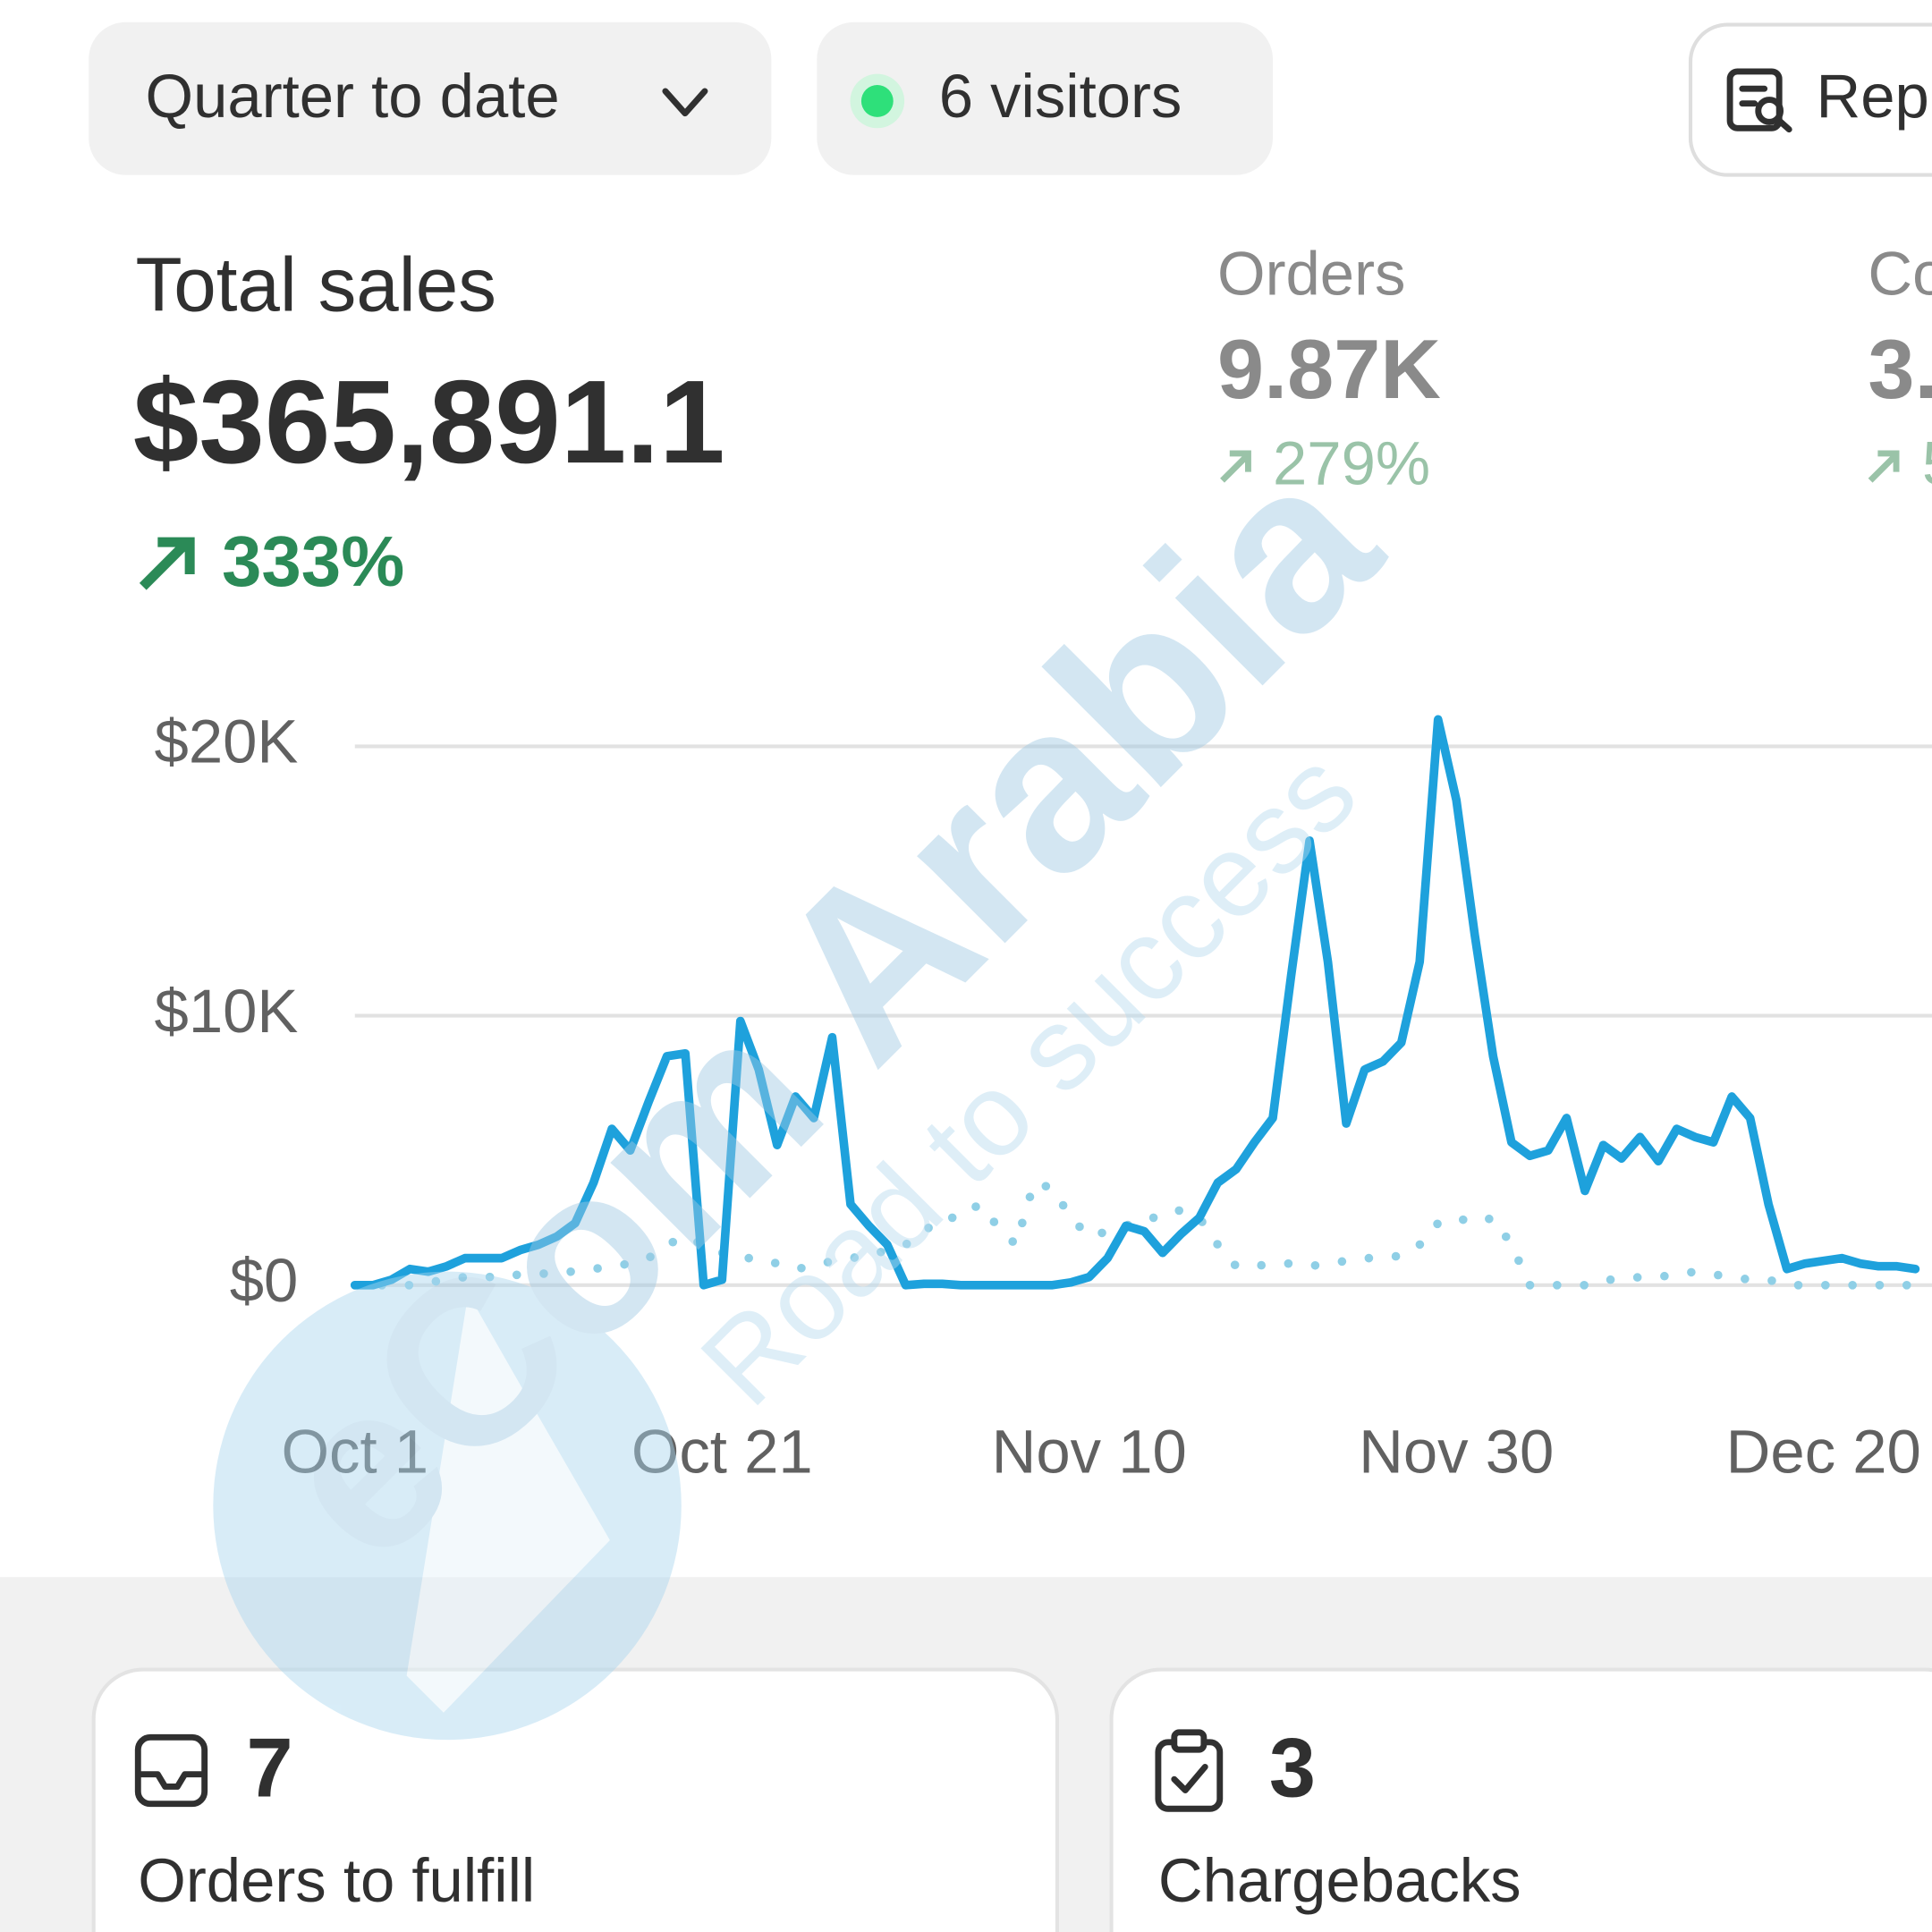  Describe the element at coordinates (429, 422) in the screenshot. I see `metric-value: $365,891.1` at that location.